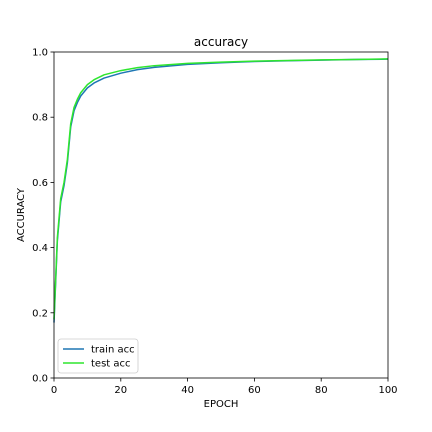 Image resolution: width=432 pixels, height=432 pixels. I want to click on x-tick-label: 20, so click(120, 390).